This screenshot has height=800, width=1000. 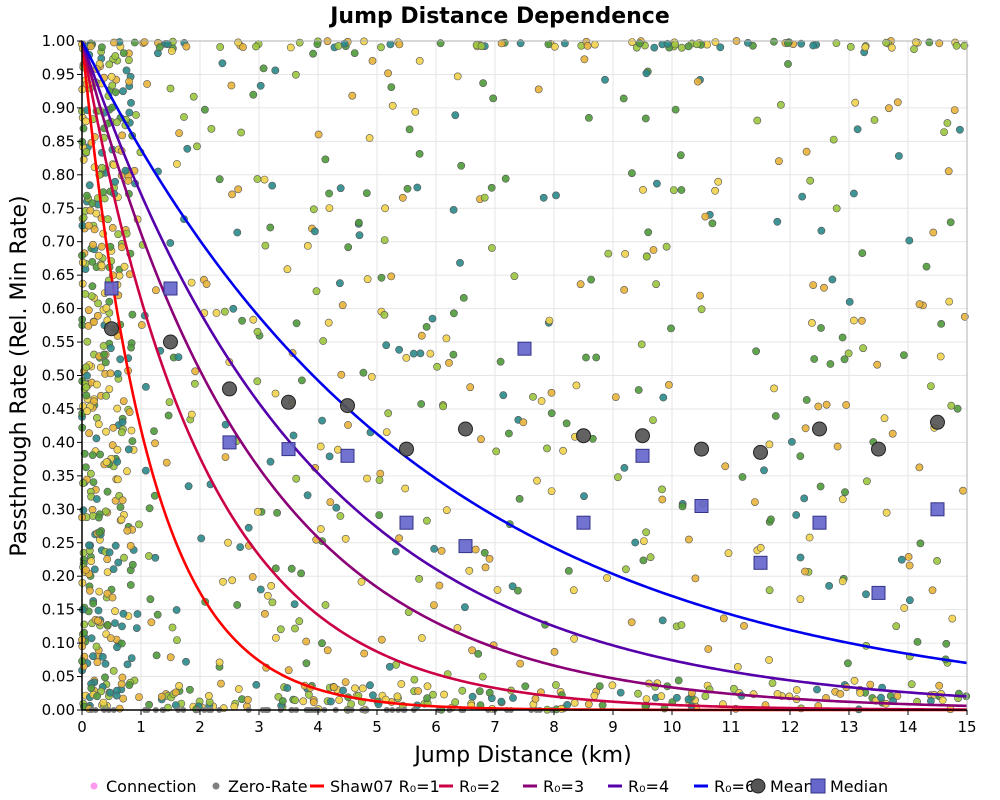 I want to click on x-tick-label: 15, so click(x=966, y=727).